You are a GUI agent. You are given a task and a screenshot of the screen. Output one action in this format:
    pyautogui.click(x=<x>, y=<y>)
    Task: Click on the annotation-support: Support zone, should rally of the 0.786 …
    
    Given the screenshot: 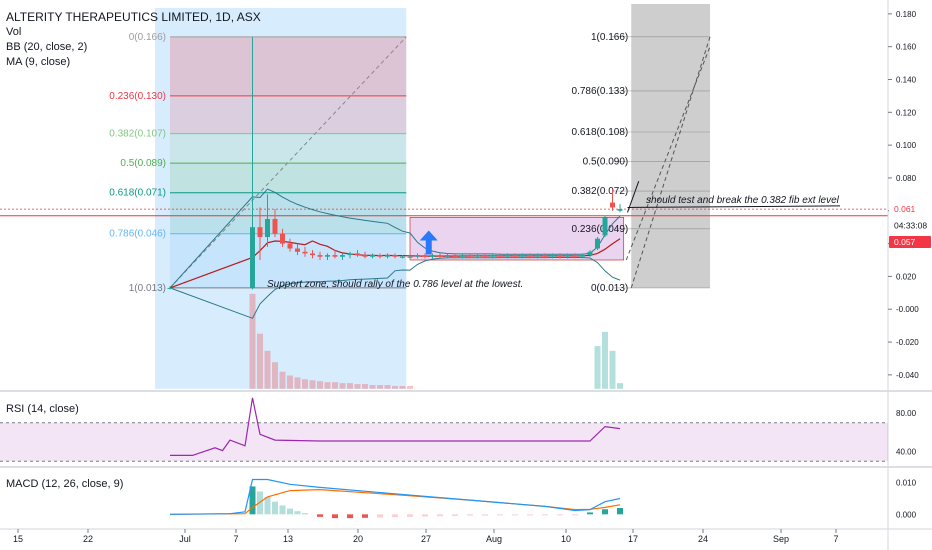 What is the action you would take?
    pyautogui.click(x=395, y=284)
    